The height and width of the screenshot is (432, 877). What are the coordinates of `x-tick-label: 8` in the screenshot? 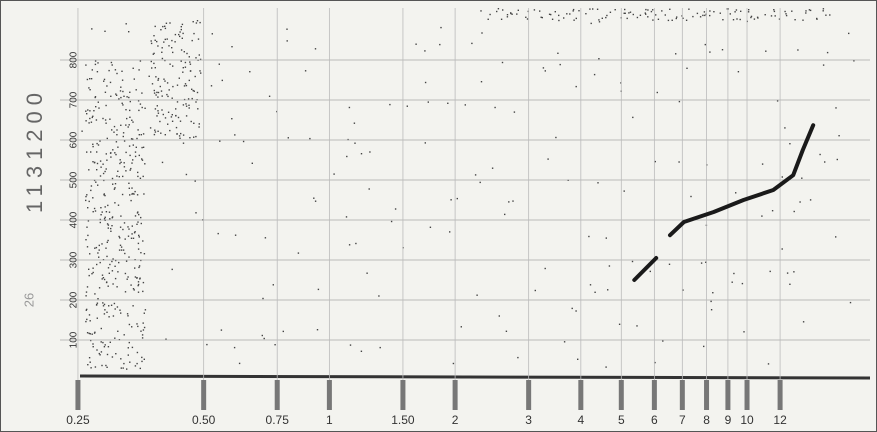 It's located at (706, 420).